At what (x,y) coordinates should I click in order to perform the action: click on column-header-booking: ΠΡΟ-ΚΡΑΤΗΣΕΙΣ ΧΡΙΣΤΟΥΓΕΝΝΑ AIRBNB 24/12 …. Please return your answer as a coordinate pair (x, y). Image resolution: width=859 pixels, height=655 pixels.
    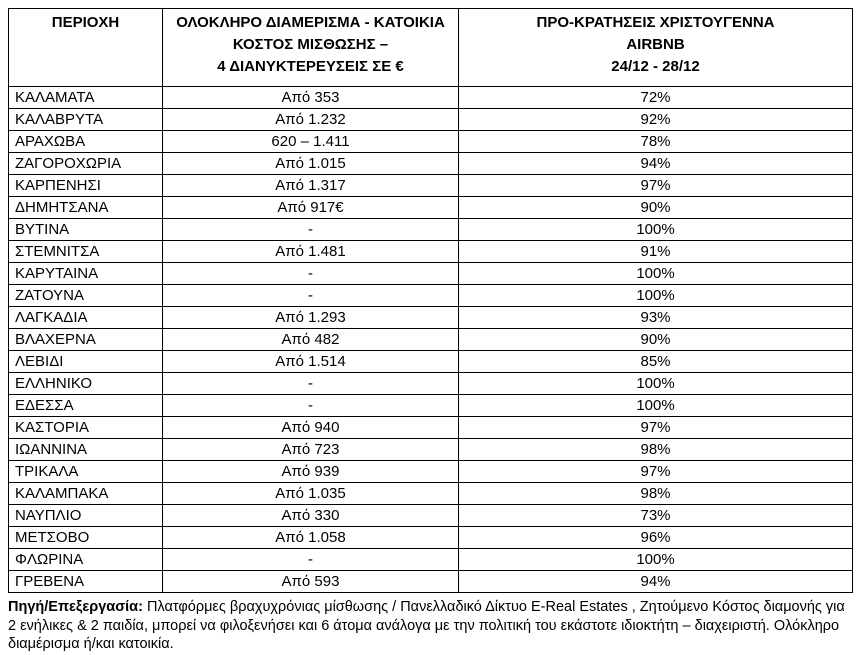
    Looking at the image, I should click on (655, 47).